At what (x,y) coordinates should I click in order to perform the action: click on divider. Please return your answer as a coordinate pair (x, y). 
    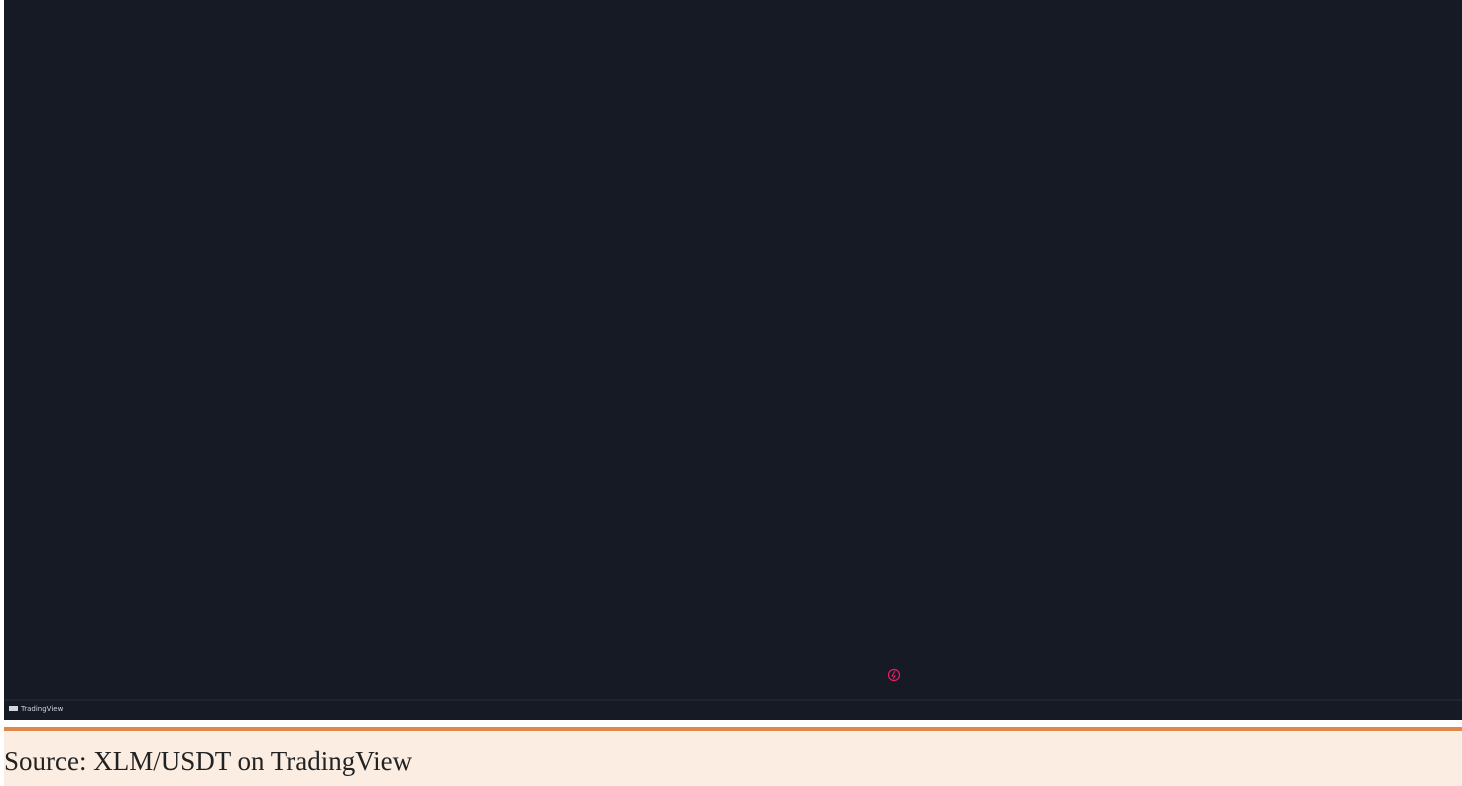
    Looking at the image, I should click on (733, 729).